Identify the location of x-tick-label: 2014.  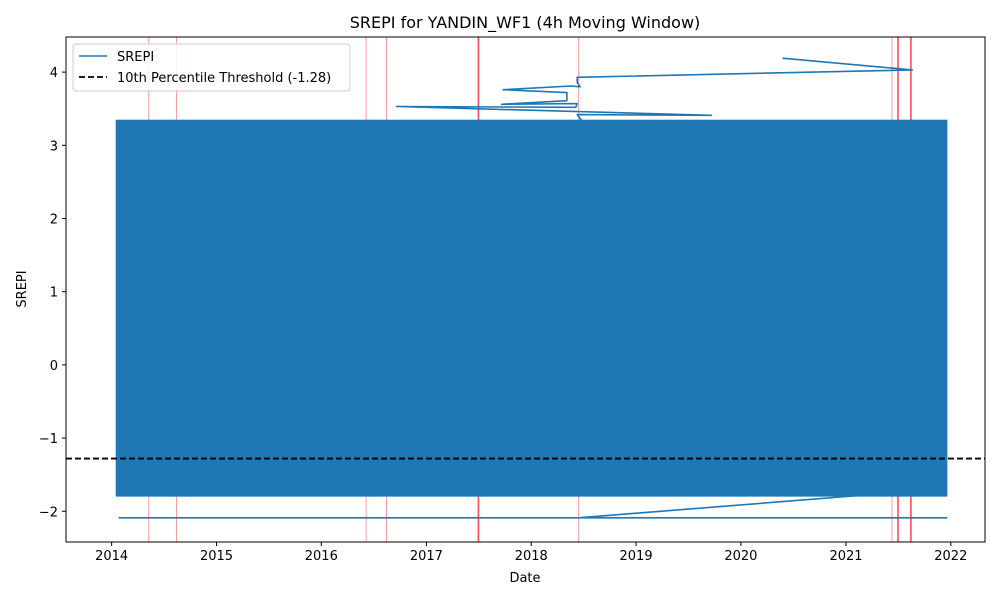
(111, 556).